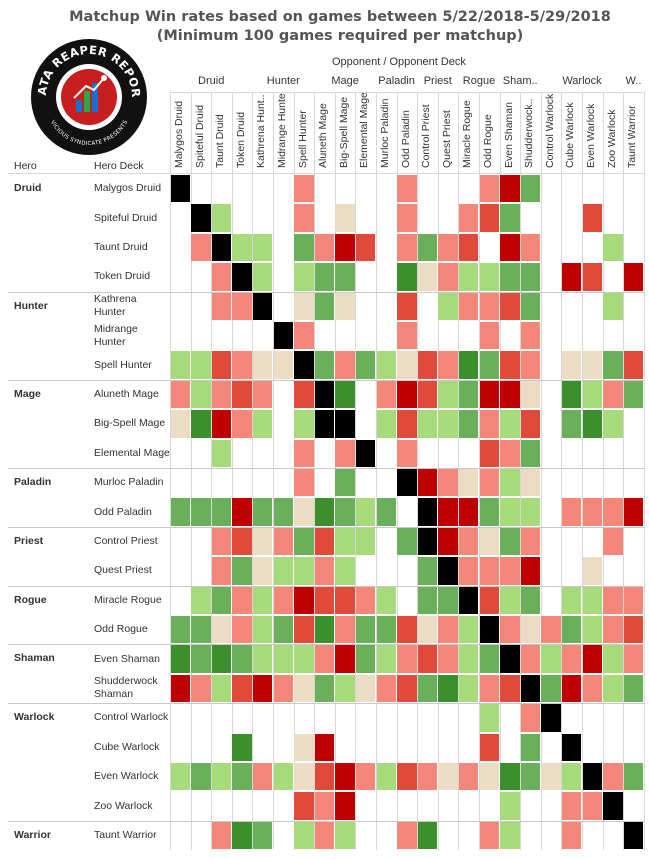  I want to click on opponent-deck-header: Odd Rogue, so click(488, 141).